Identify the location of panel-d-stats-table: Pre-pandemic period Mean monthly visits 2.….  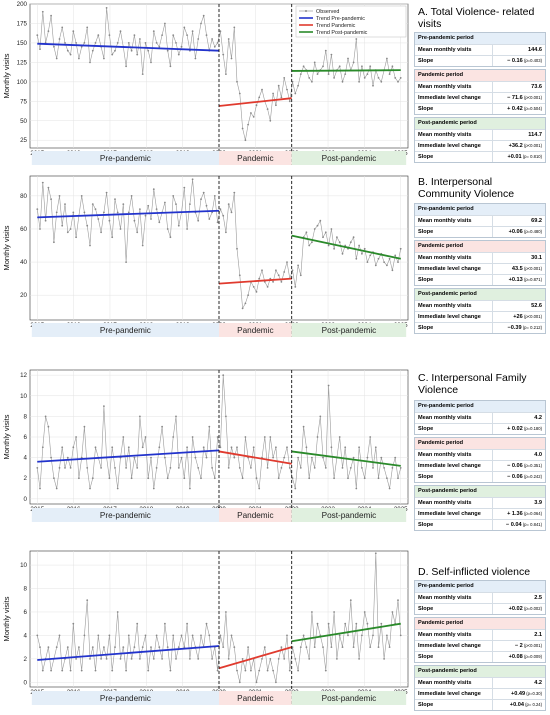
(480, 646).